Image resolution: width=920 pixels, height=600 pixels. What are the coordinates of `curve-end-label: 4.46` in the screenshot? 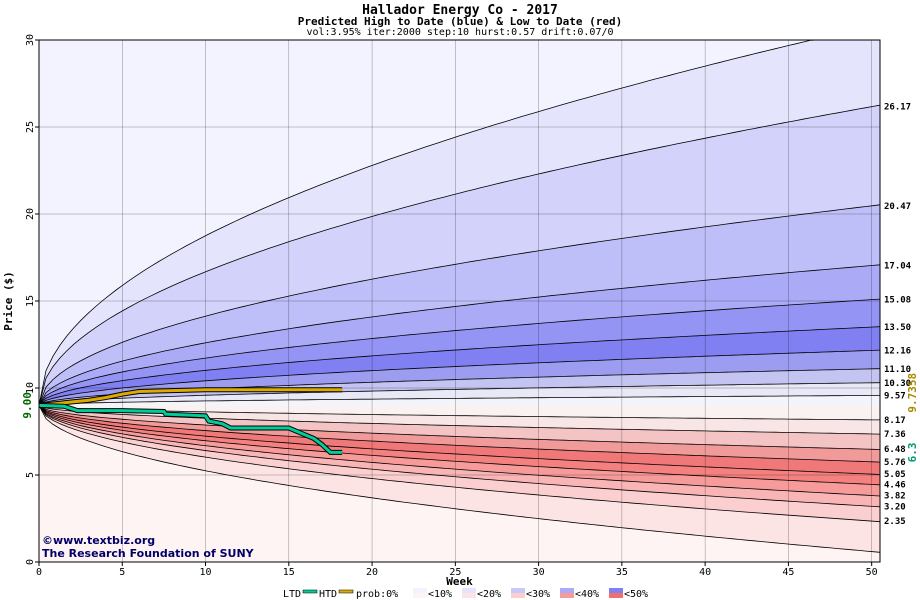 It's located at (895, 485).